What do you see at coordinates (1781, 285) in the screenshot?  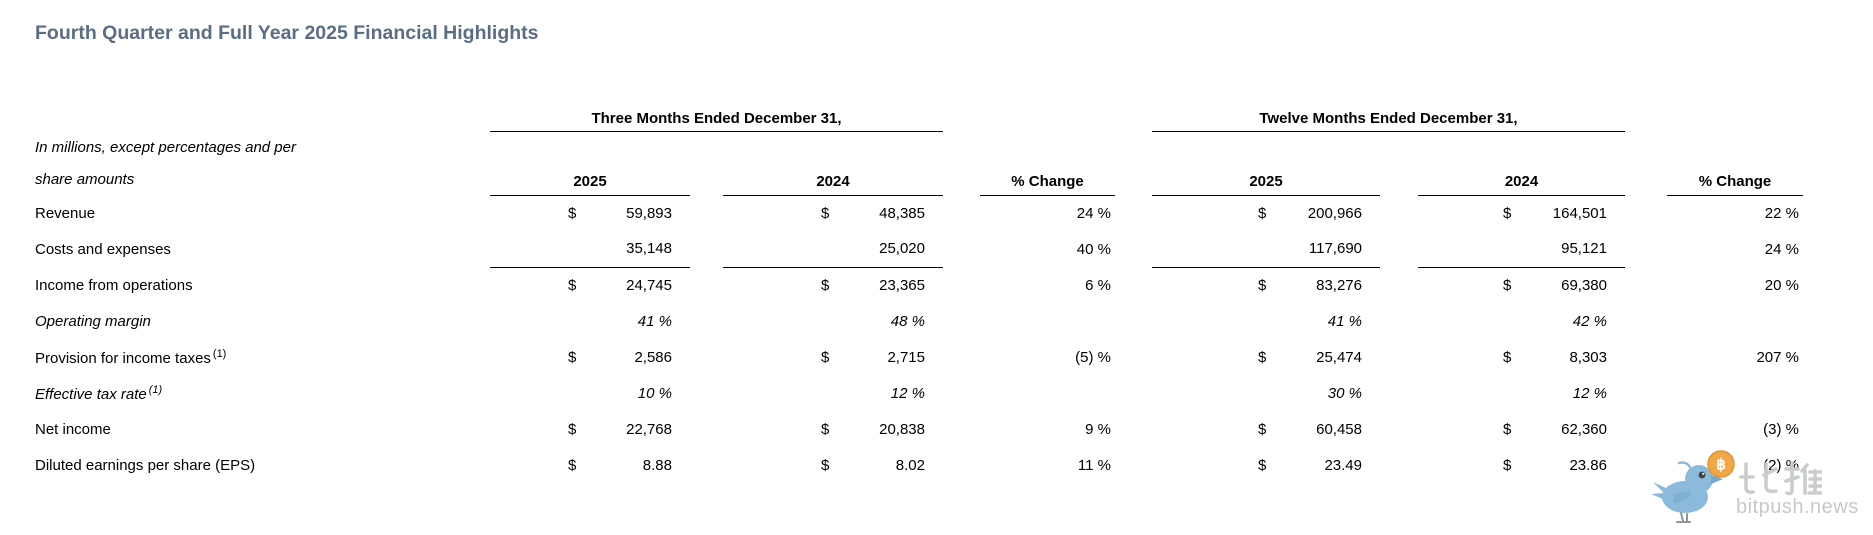 I see `value-y-change: 20 %` at bounding box center [1781, 285].